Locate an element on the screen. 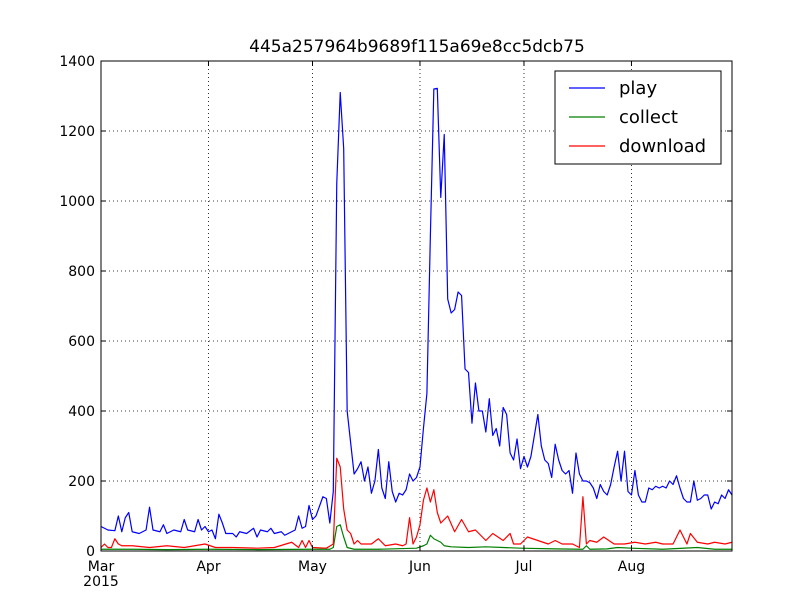 This screenshot has height=612, width=812. legend-label-play: play is located at coordinates (638, 88).